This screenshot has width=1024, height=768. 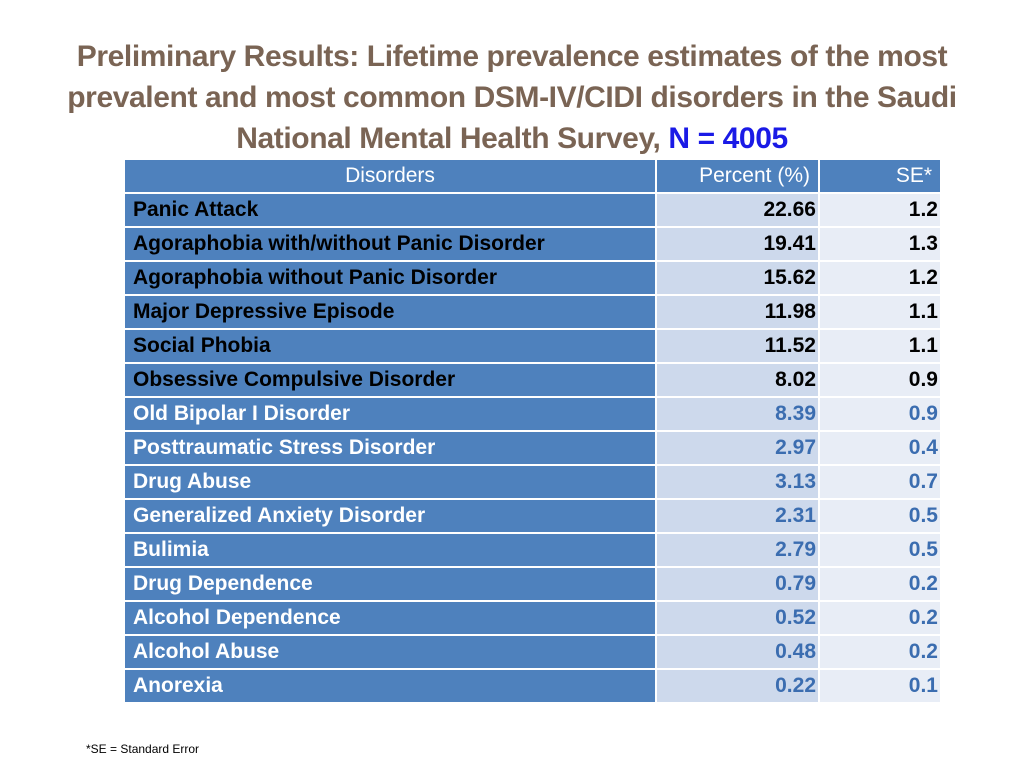 What do you see at coordinates (390, 312) in the screenshot?
I see `disorder-cell: Major Depressive Episode` at bounding box center [390, 312].